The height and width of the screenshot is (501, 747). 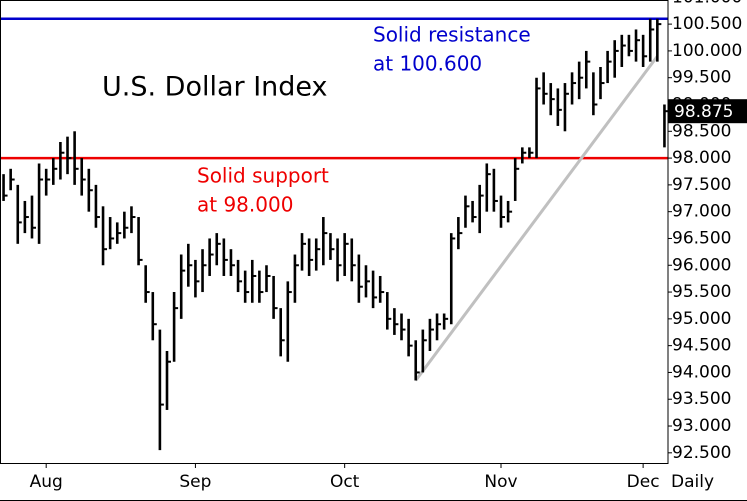 I want to click on y-tick-label: 97.500, so click(x=701, y=185).